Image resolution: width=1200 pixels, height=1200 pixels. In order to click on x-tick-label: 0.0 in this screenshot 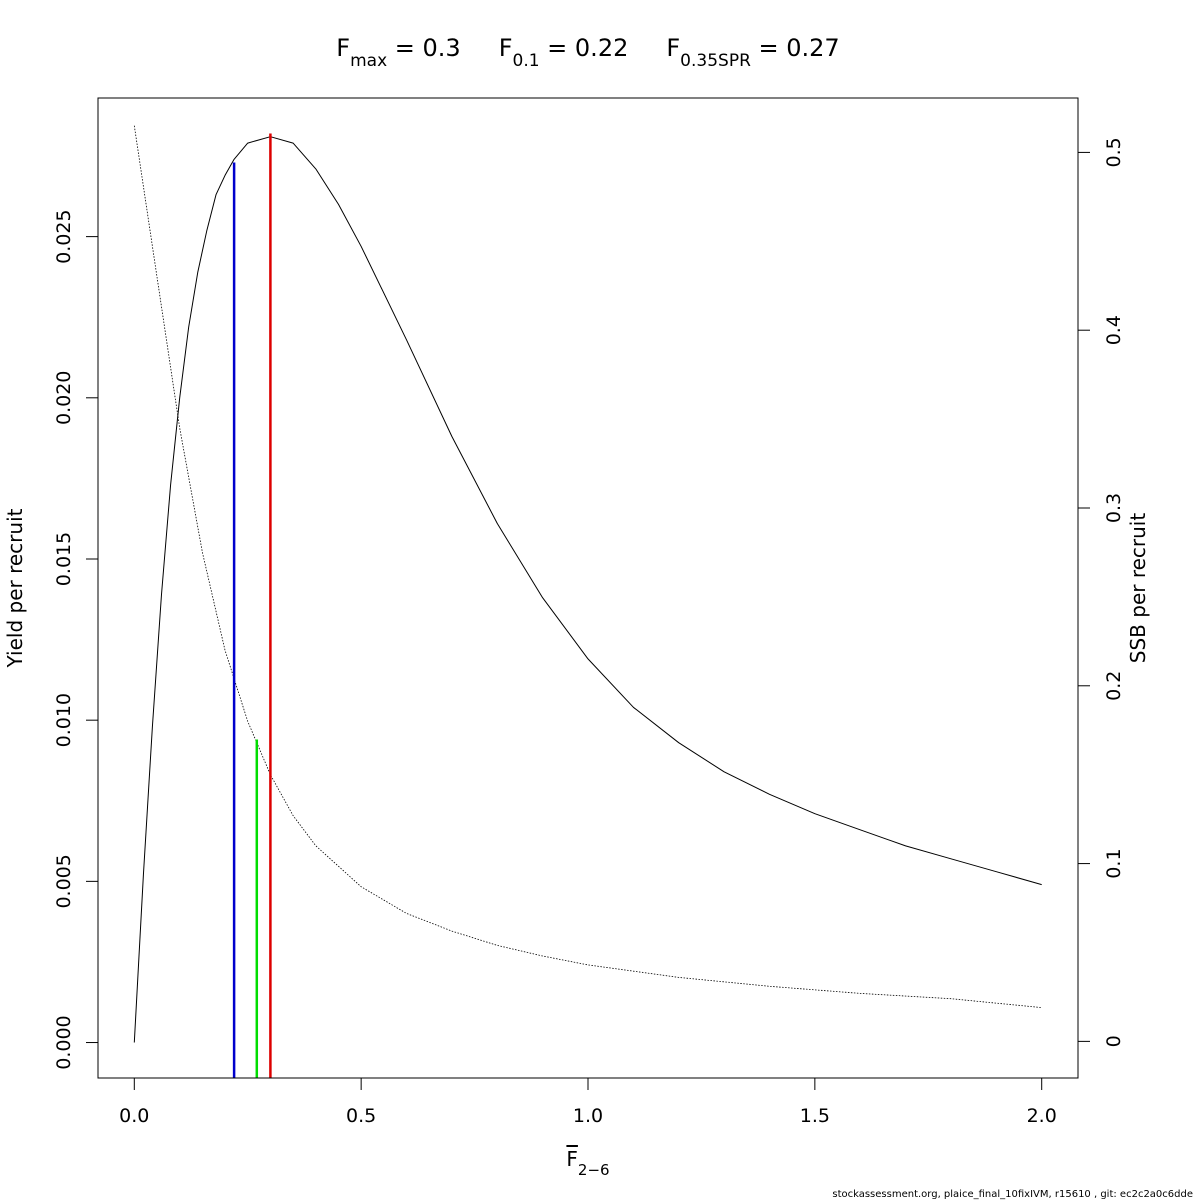, I will do `click(134, 1116)`.